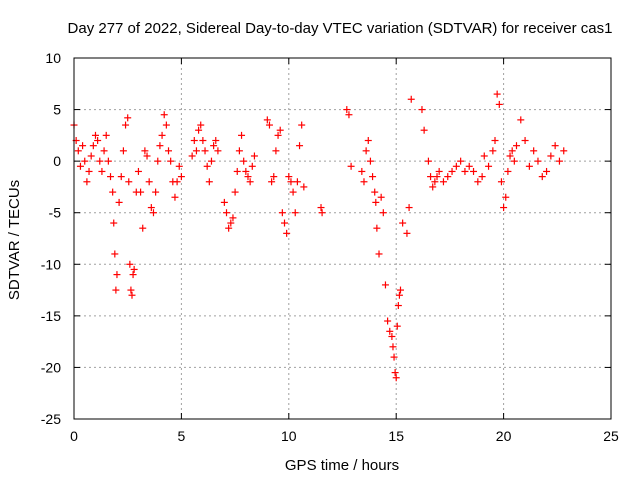 The height and width of the screenshot is (480, 640). I want to click on x-tick-label: 5, so click(182, 436).